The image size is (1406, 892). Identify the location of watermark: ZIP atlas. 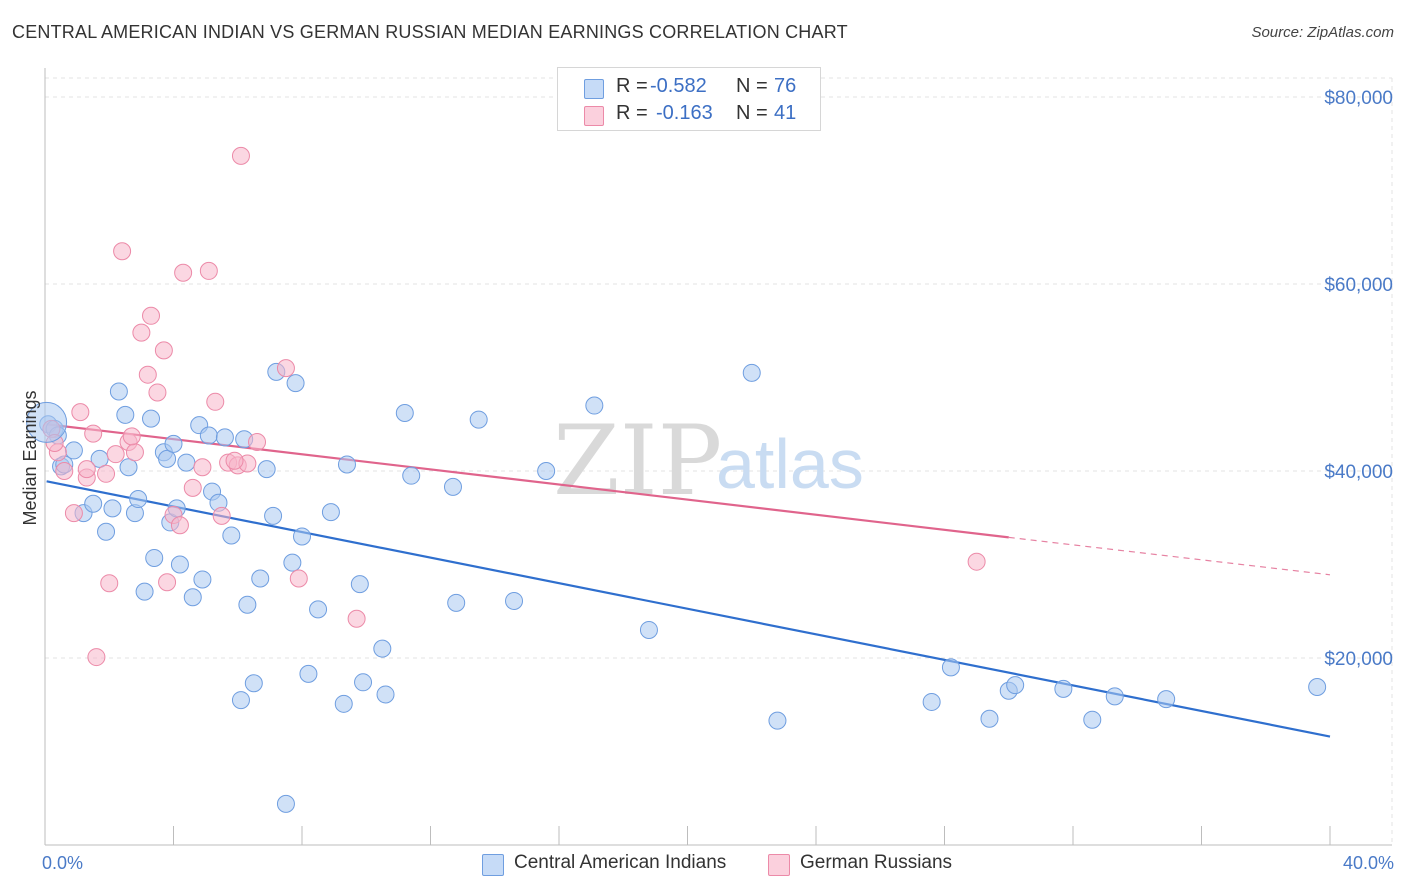
(708, 461).